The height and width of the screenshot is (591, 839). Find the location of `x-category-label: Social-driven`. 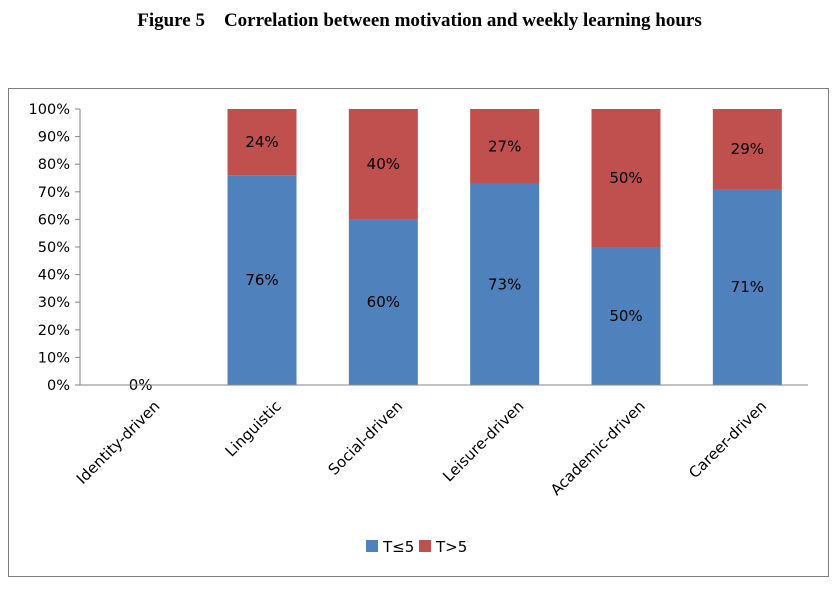

x-category-label: Social-driven is located at coordinates (366, 438).